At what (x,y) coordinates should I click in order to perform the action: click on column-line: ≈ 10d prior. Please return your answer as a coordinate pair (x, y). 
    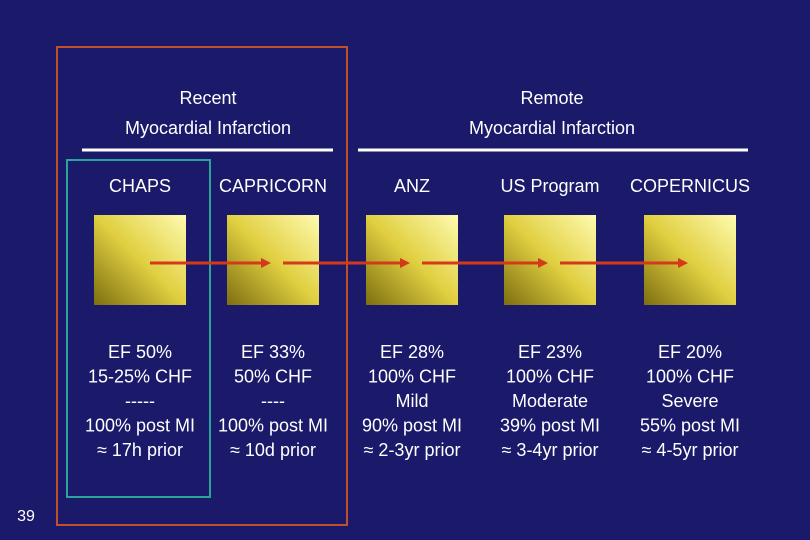
    Looking at the image, I should click on (273, 450).